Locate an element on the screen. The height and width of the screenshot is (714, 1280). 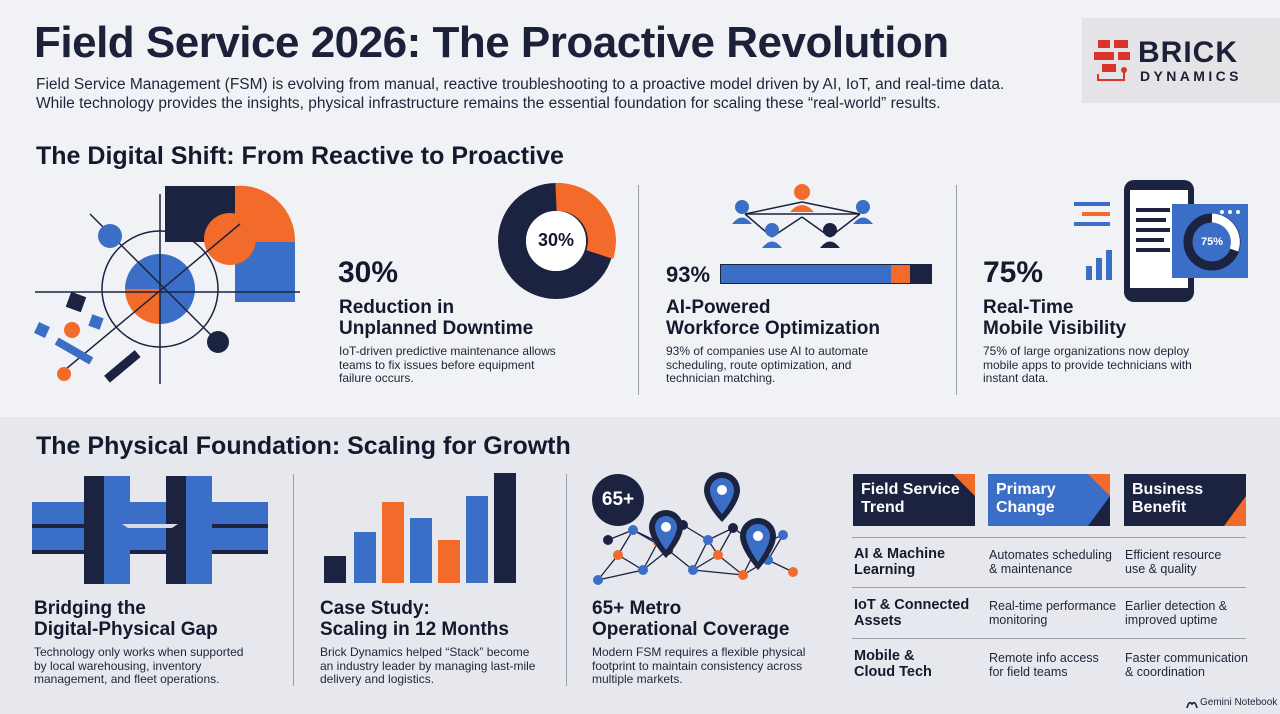
stat-ai-title: AI-Powered Workforce Optimization is located at coordinates (773, 318).